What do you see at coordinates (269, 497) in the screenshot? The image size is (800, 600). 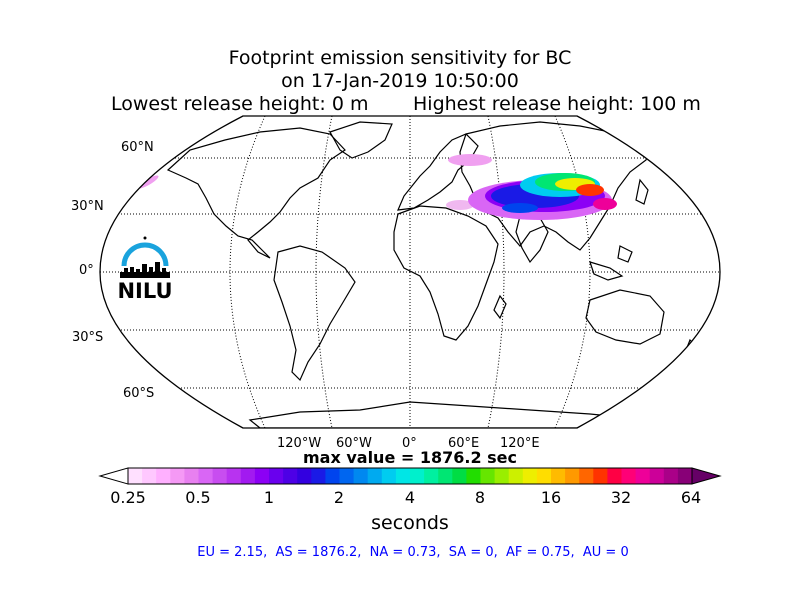 I see `colorbar-tick-2: 1` at bounding box center [269, 497].